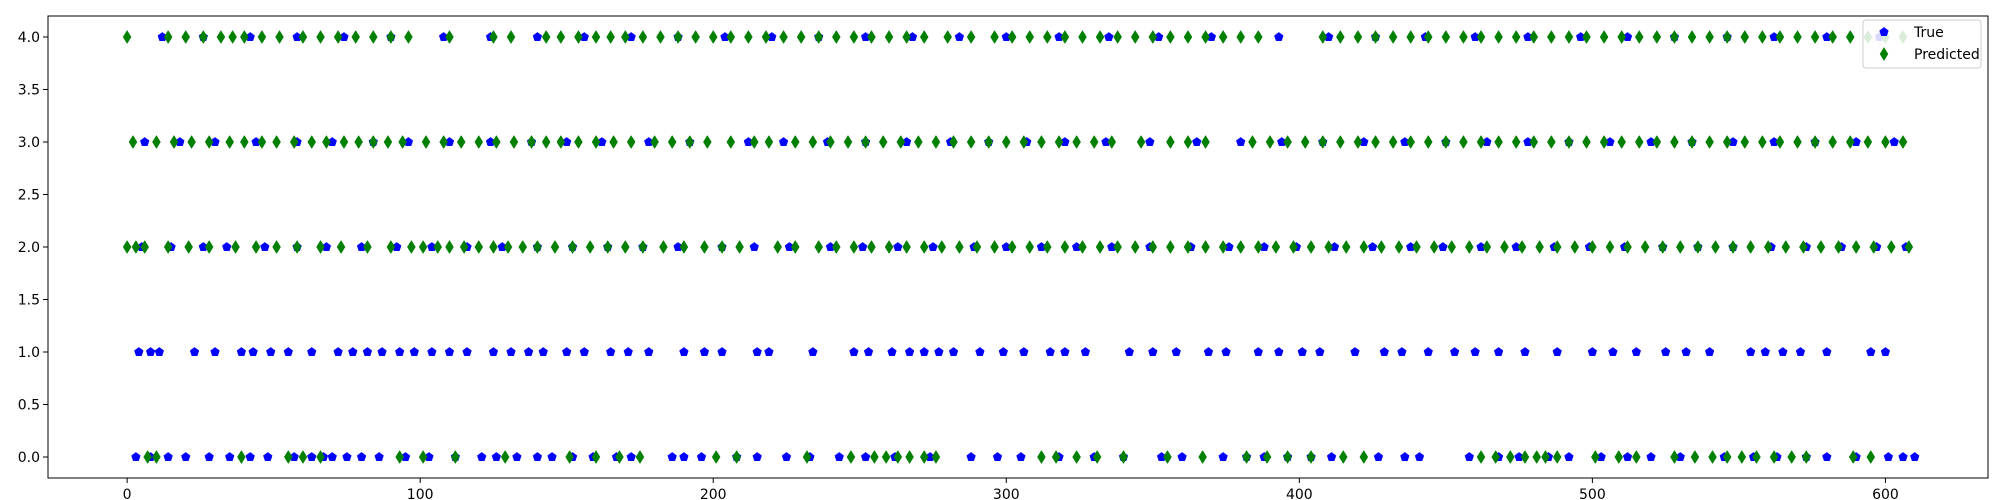 The height and width of the screenshot is (500, 2000). I want to click on legend-marker-true, so click(1884, 31).